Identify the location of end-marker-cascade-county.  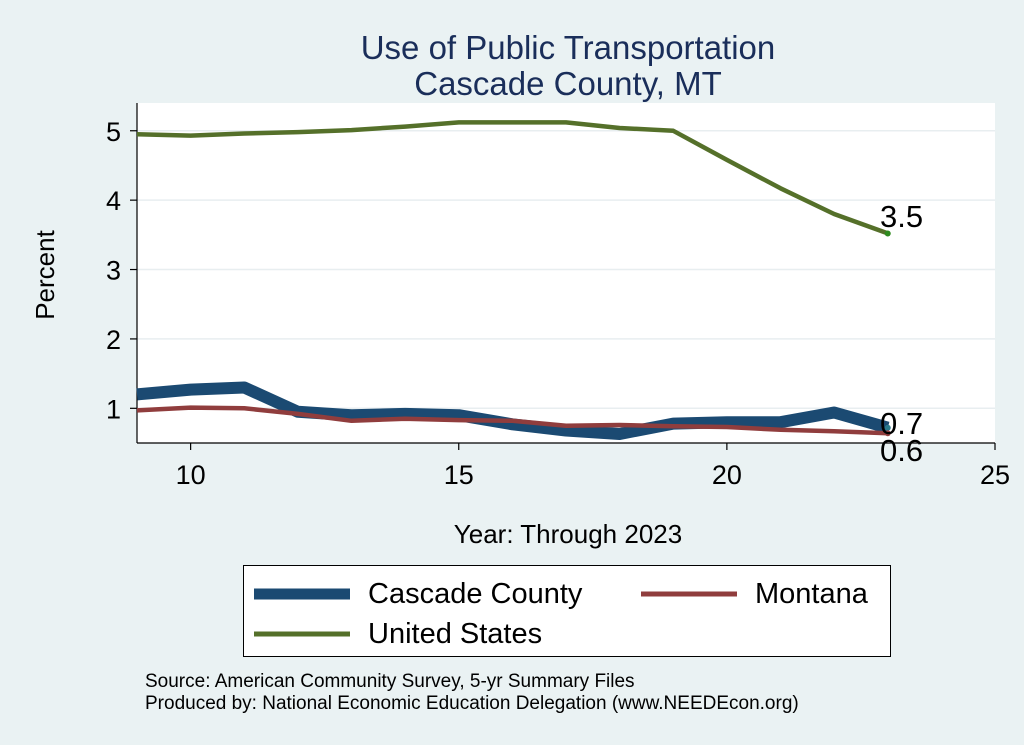
(887, 427).